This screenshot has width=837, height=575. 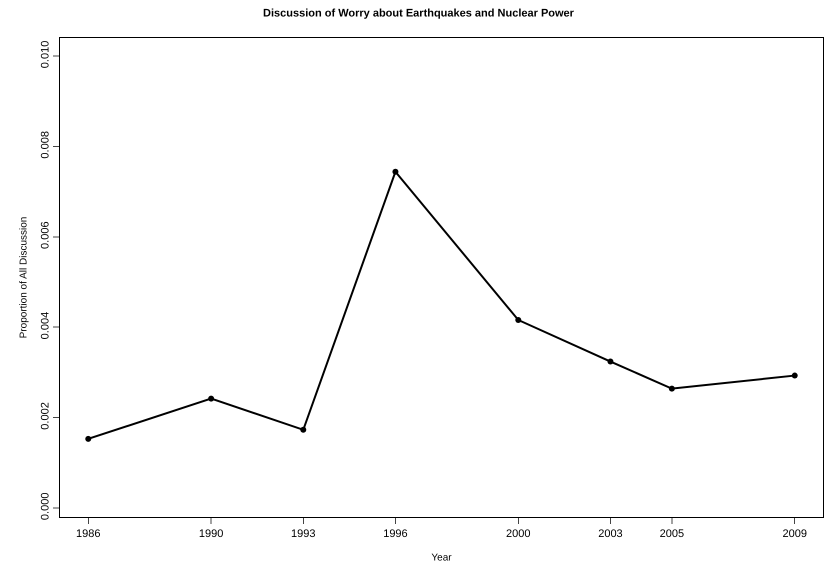 I want to click on x-tick-label: 1993, so click(x=303, y=534).